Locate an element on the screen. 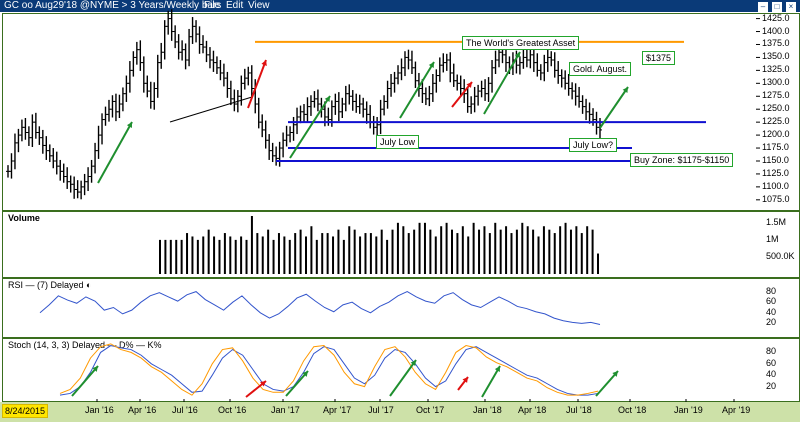  menu-file: File is located at coordinates (212, 5).